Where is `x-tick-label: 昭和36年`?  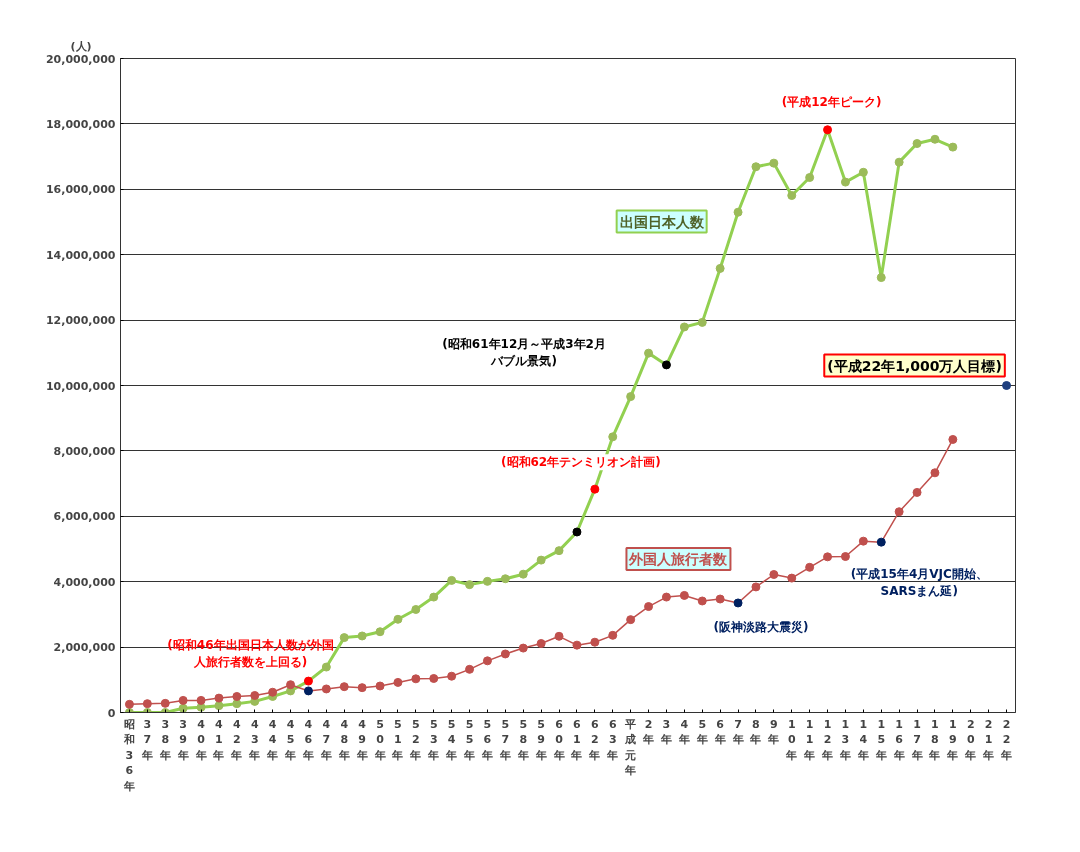
x-tick-label: 昭和36年 is located at coordinates (128, 755).